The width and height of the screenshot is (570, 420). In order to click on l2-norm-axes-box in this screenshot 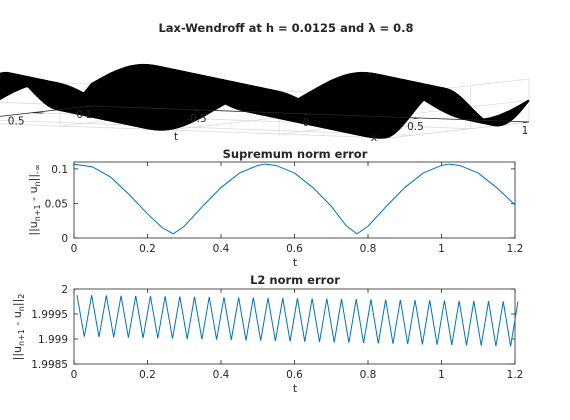, I will do `click(294, 326)`.